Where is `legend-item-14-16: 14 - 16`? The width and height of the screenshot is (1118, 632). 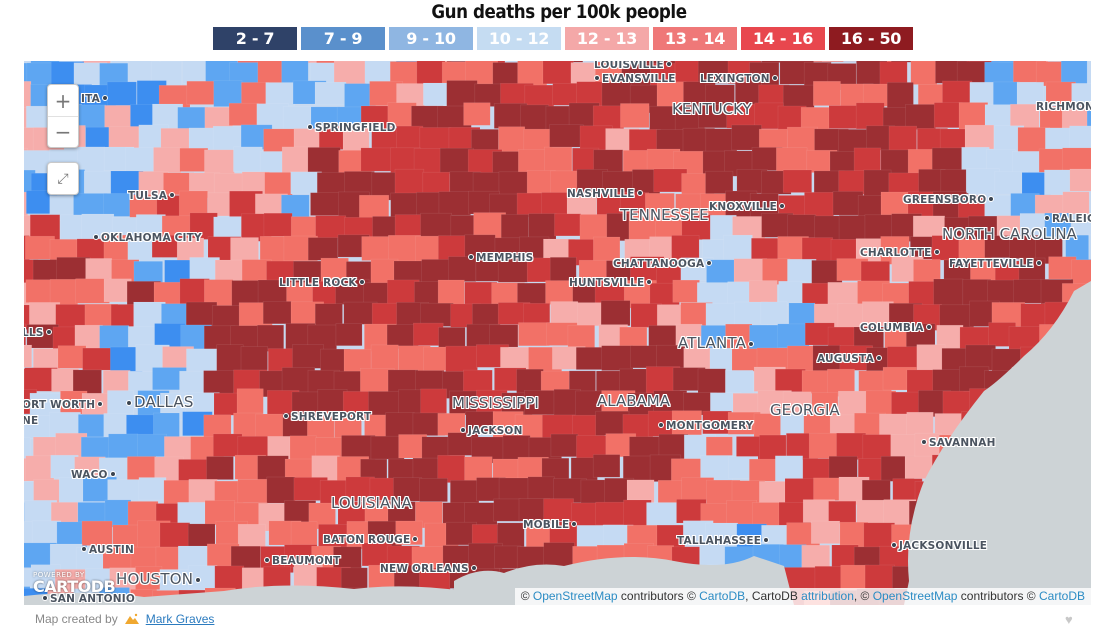
legend-item-14-16: 14 - 16 is located at coordinates (783, 38).